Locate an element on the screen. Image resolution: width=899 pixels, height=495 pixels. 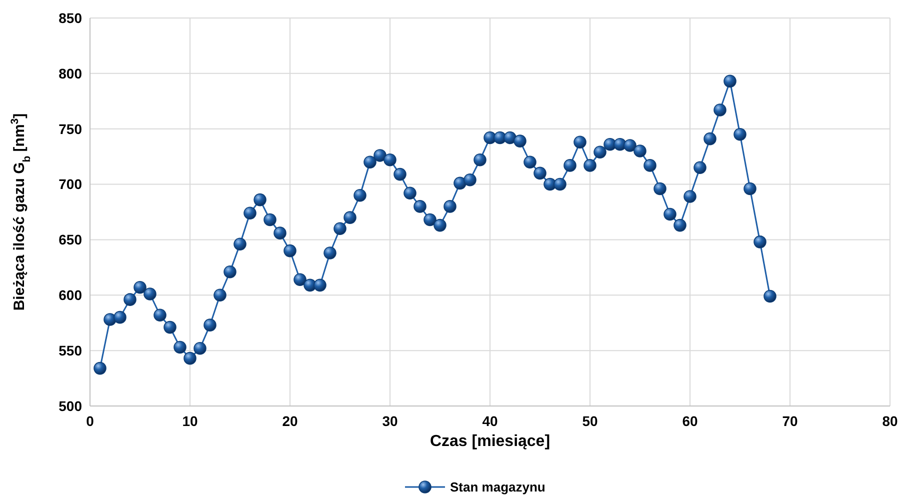
legend-label: Stan magazynu is located at coordinates (498, 487).